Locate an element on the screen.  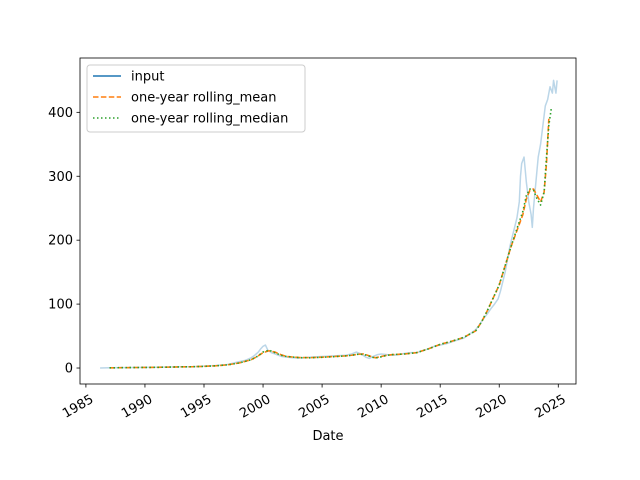
legend-box is located at coordinates (196, 98).